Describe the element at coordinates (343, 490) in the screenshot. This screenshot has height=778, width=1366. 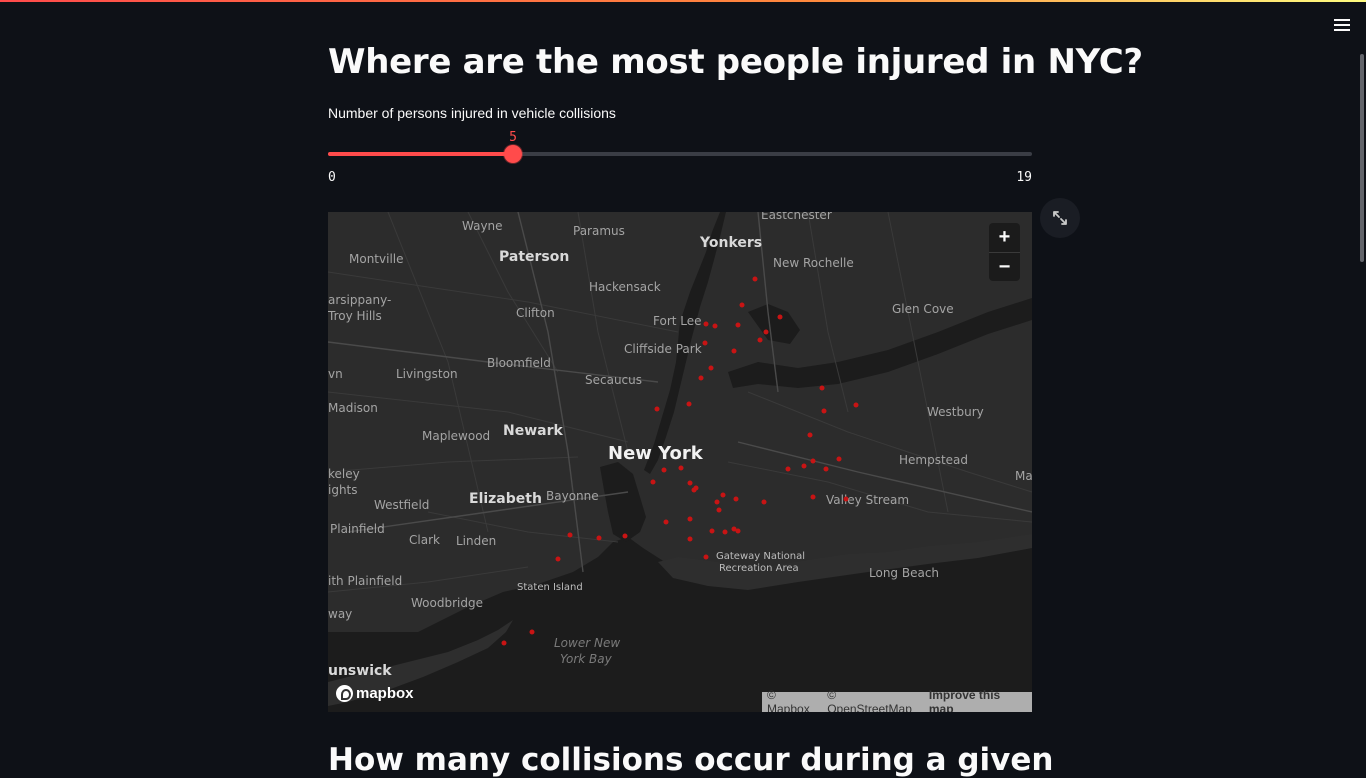
I see `map-label-heights: ights` at that location.